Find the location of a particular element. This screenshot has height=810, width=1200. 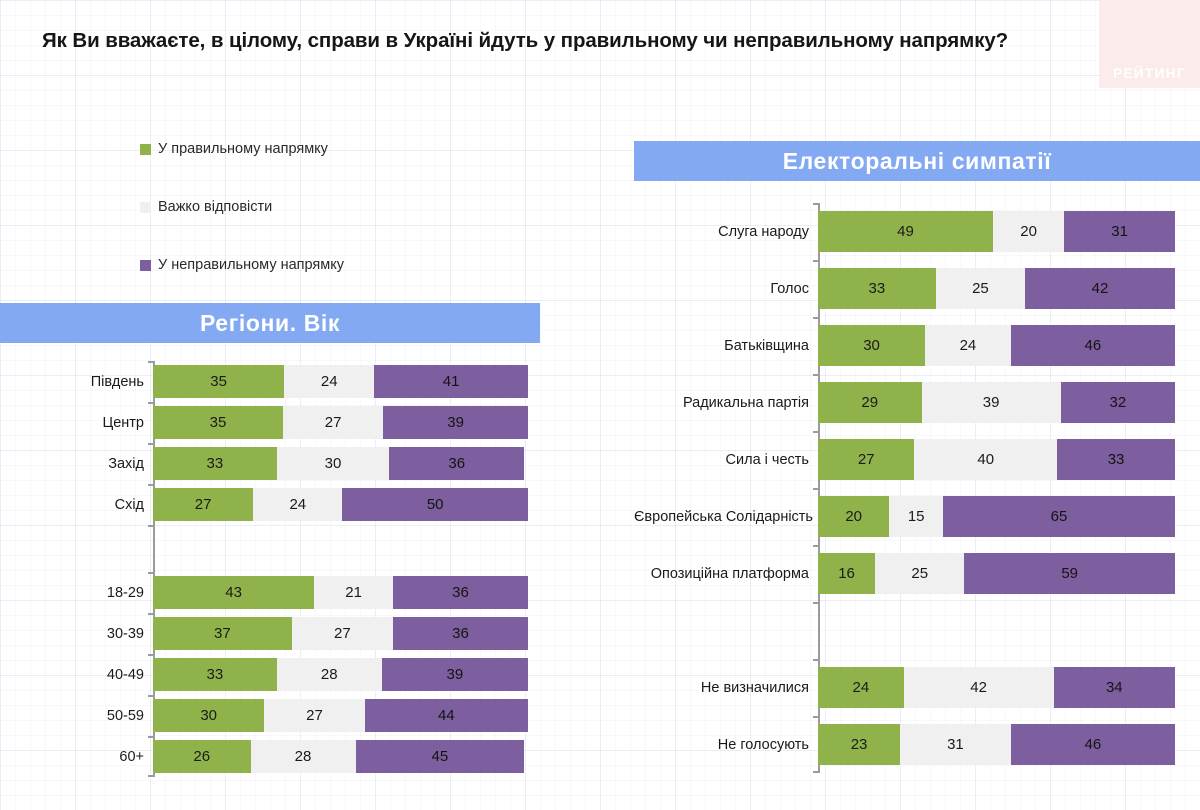

stacked-bar: 49 20 31 is located at coordinates (996, 231).